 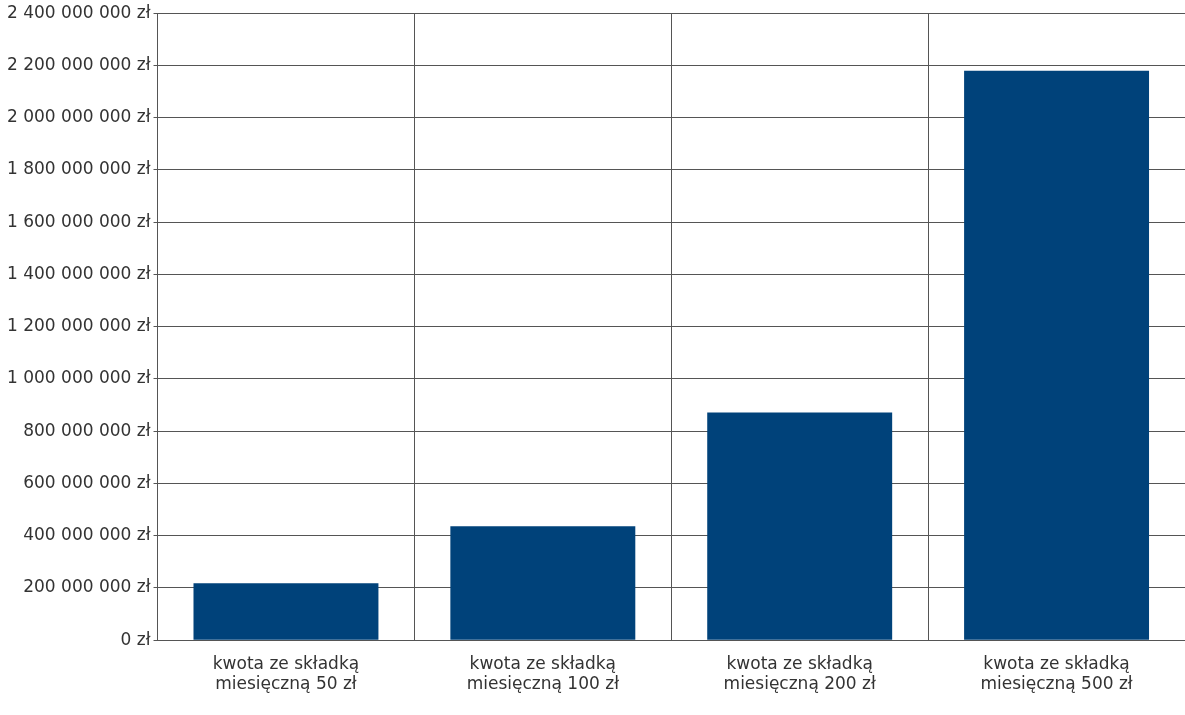 What do you see at coordinates (135, 638) in the screenshot?
I see `y-tick-label: 0 zł` at bounding box center [135, 638].